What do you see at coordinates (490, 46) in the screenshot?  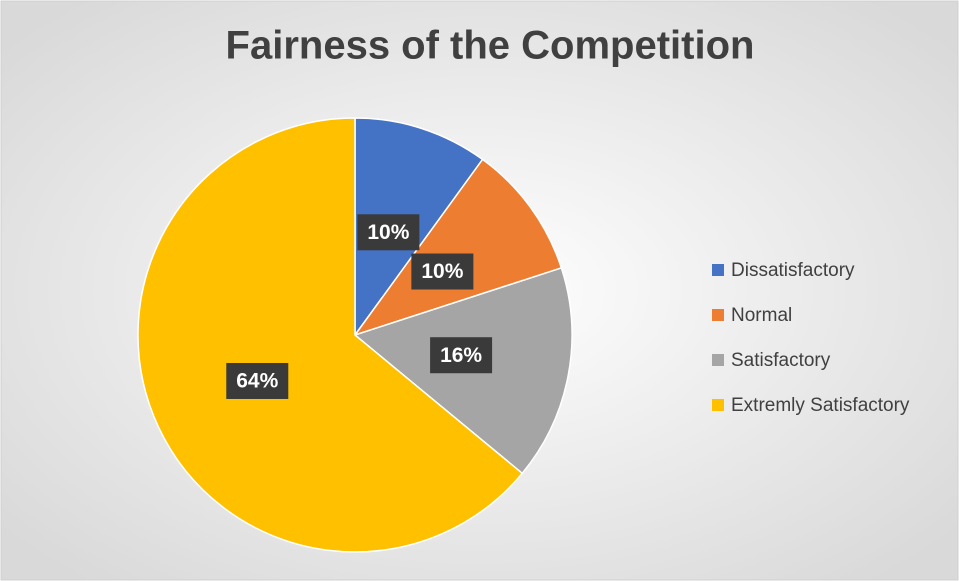 I see `chart-title: Fairness of the Competition` at bounding box center [490, 46].